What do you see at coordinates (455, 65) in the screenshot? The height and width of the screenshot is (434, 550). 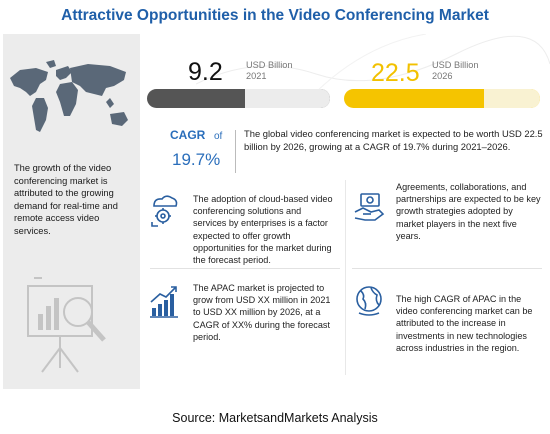 I see `unit-2026-currency: USD Billion` at bounding box center [455, 65].